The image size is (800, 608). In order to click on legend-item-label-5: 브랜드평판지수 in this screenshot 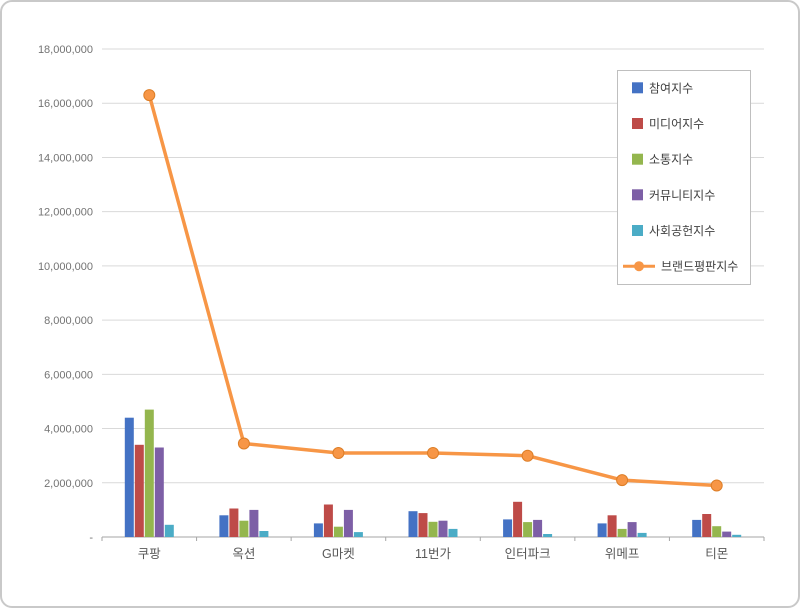, I will do `click(699, 267)`.